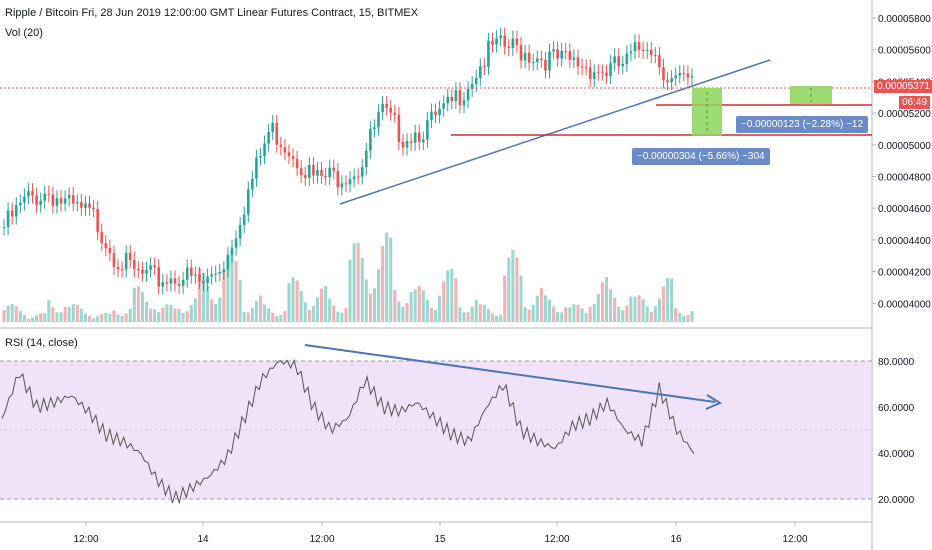  I want to click on rsi-tick-label: 60.0000, so click(896, 408).